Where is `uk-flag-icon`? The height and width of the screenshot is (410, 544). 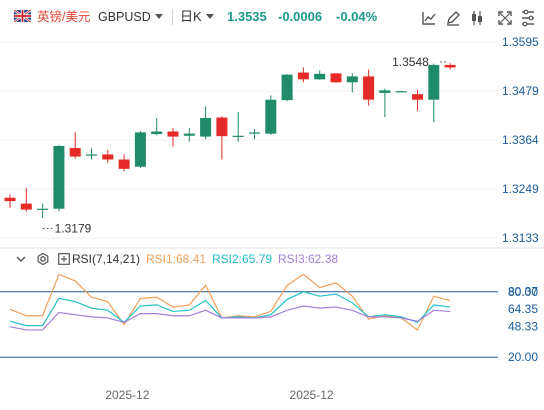 uk-flag-icon is located at coordinates (22, 16).